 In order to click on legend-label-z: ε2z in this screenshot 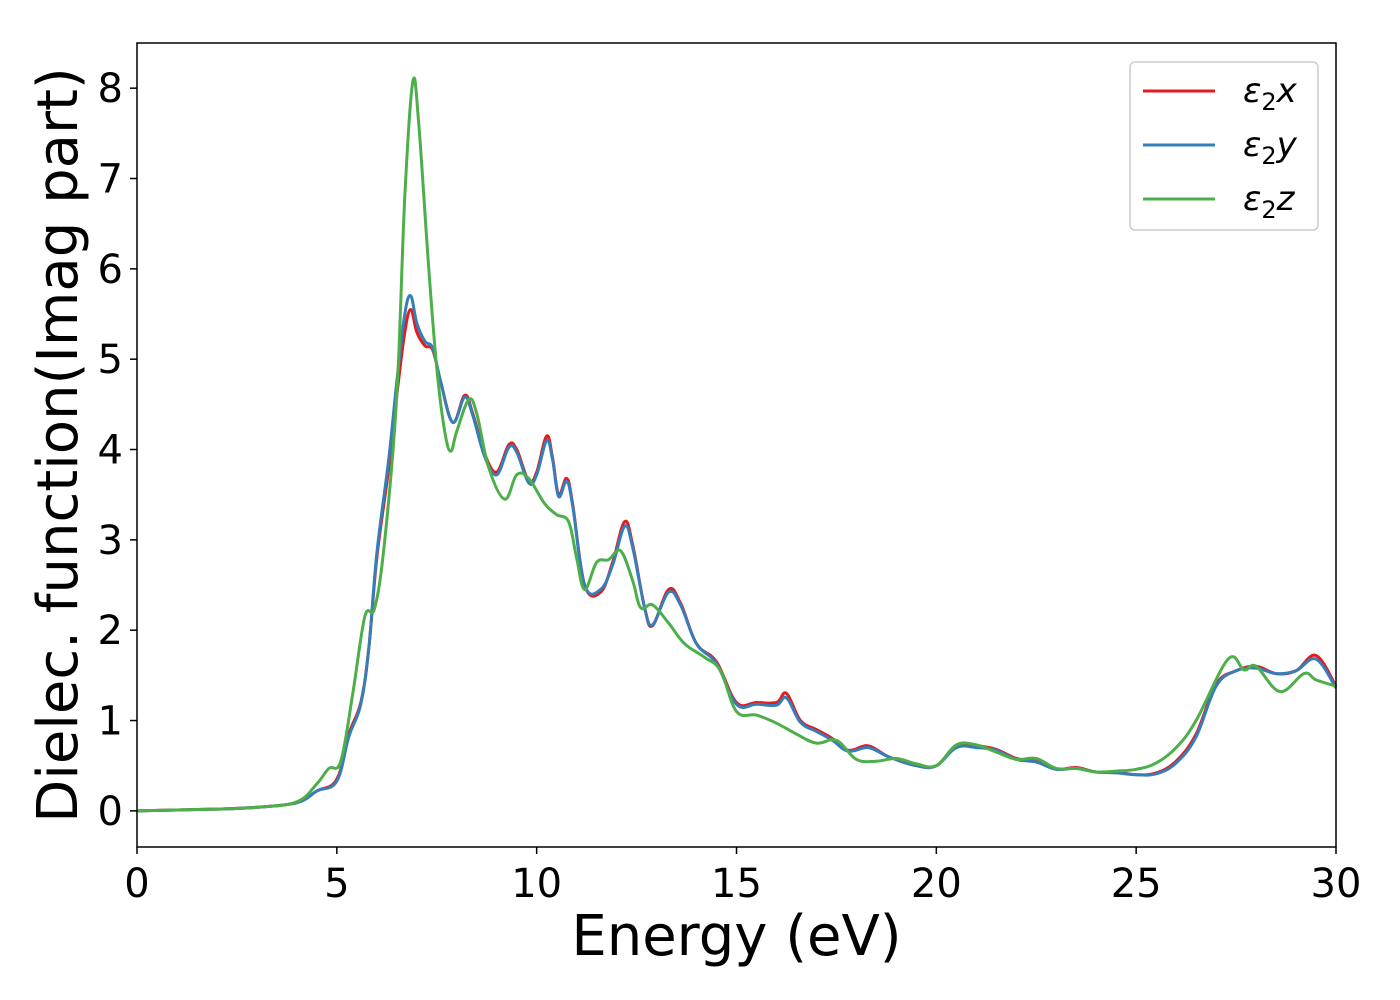, I will do `click(1269, 201)`.